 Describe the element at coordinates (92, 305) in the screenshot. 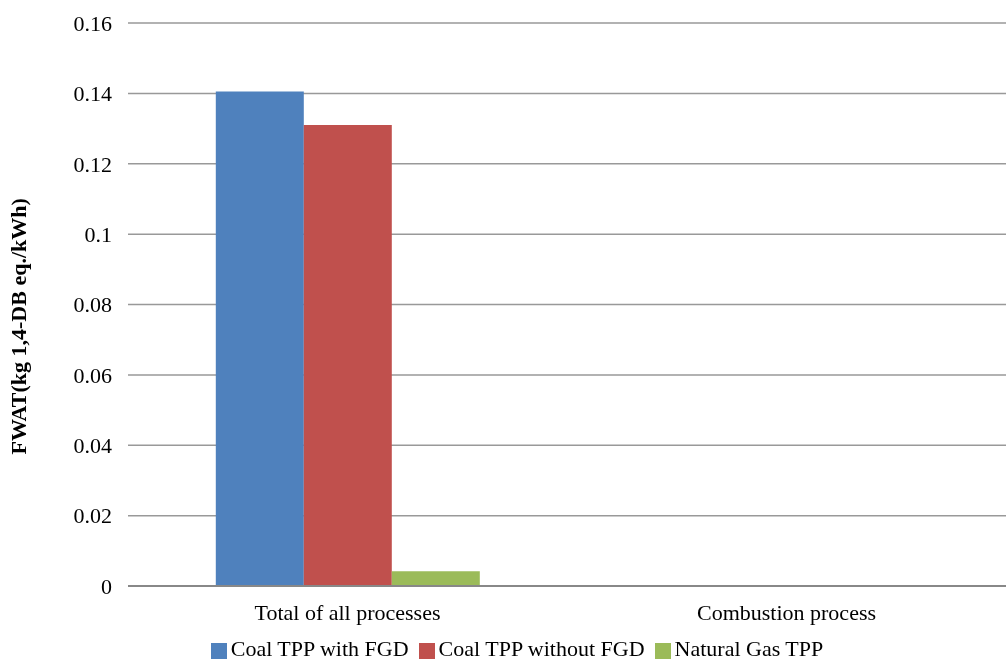

I see `y-tick-label: 0.08` at that location.